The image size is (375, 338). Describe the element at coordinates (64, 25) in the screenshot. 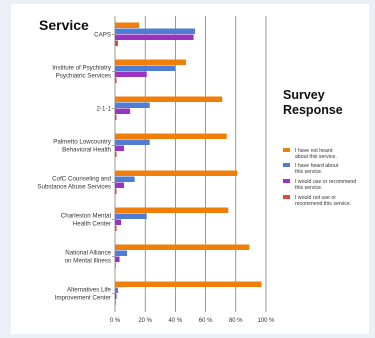

I see `chart-title: Service` at that location.